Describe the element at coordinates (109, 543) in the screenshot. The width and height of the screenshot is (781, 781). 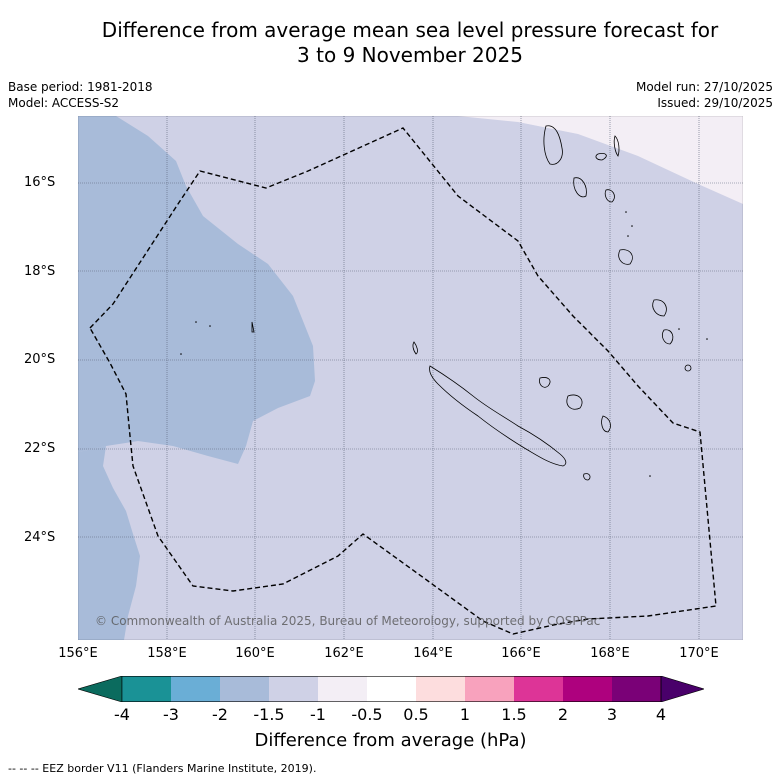
I see `anomaly-region-dark-lower` at that location.